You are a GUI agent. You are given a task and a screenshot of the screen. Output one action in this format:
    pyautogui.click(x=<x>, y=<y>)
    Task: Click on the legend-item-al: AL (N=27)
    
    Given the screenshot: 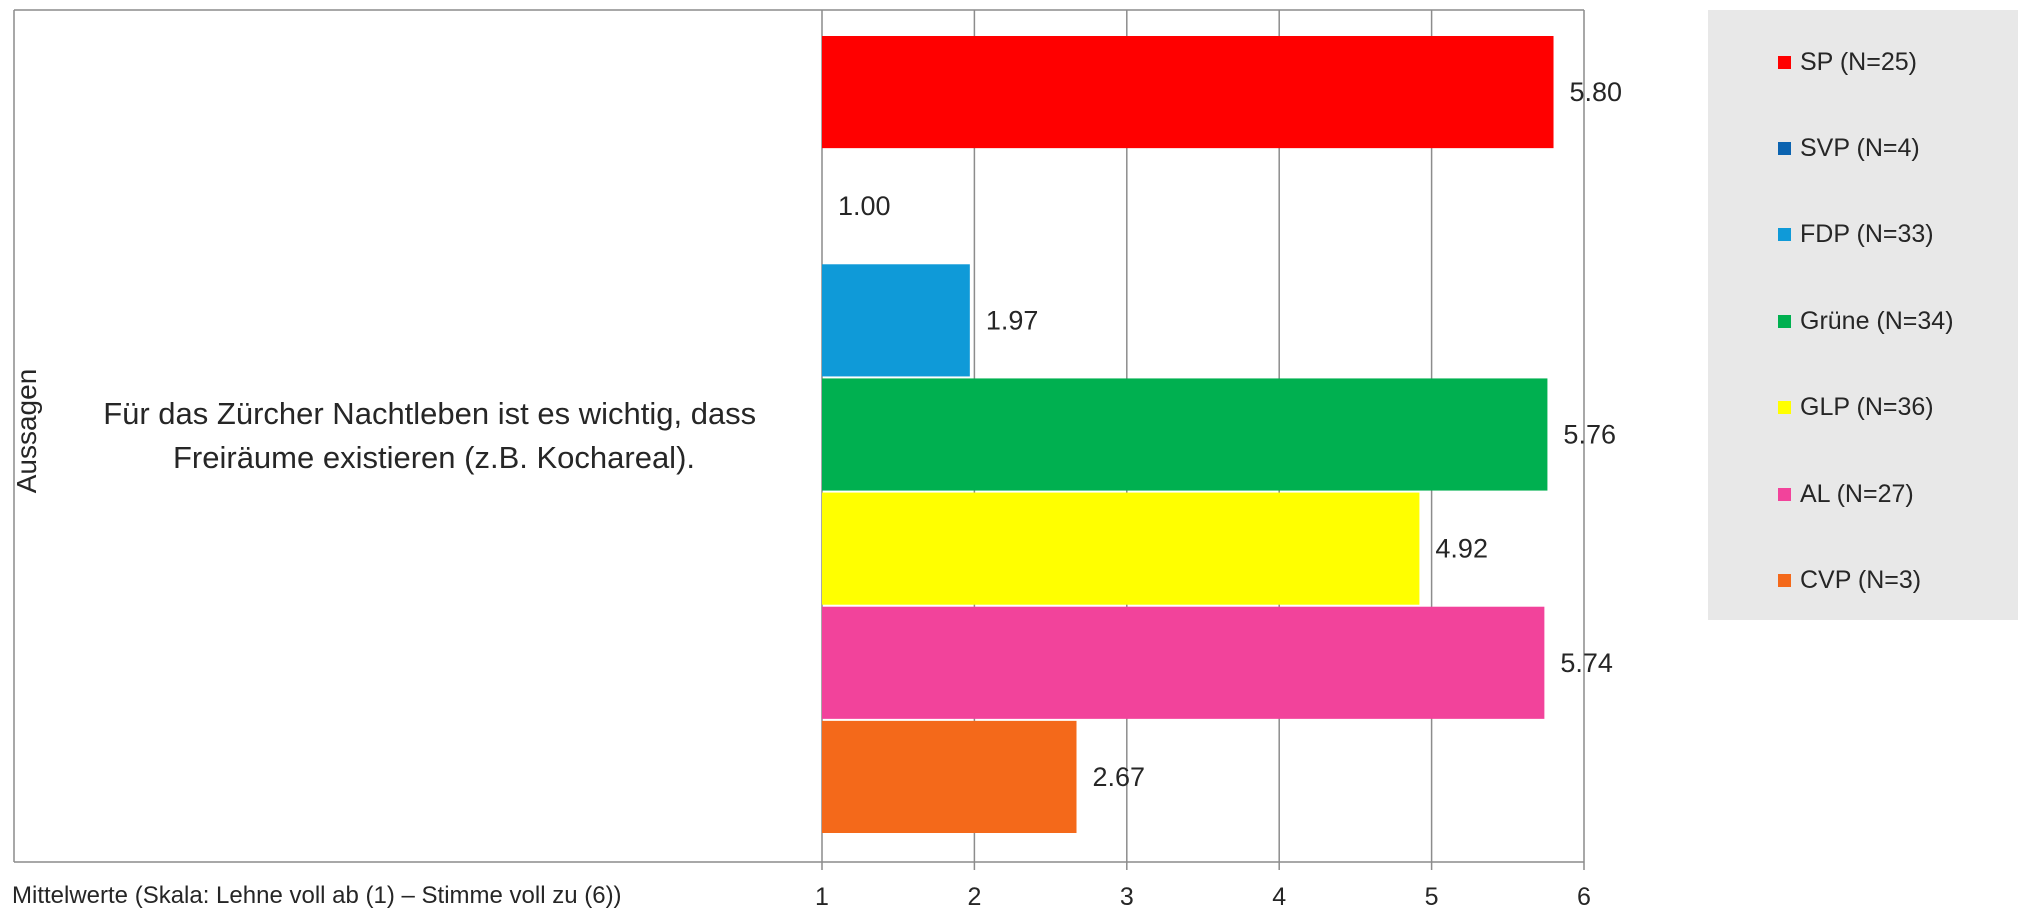 What is the action you would take?
    pyautogui.click(x=1846, y=494)
    